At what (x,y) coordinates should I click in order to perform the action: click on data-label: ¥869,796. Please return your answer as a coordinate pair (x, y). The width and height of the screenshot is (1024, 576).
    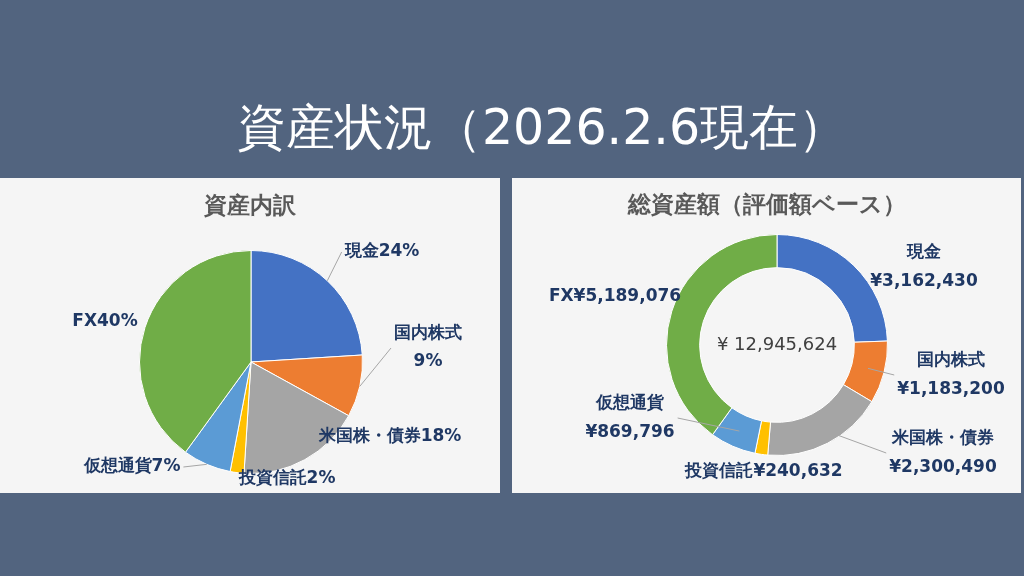
    Looking at the image, I should click on (630, 430).